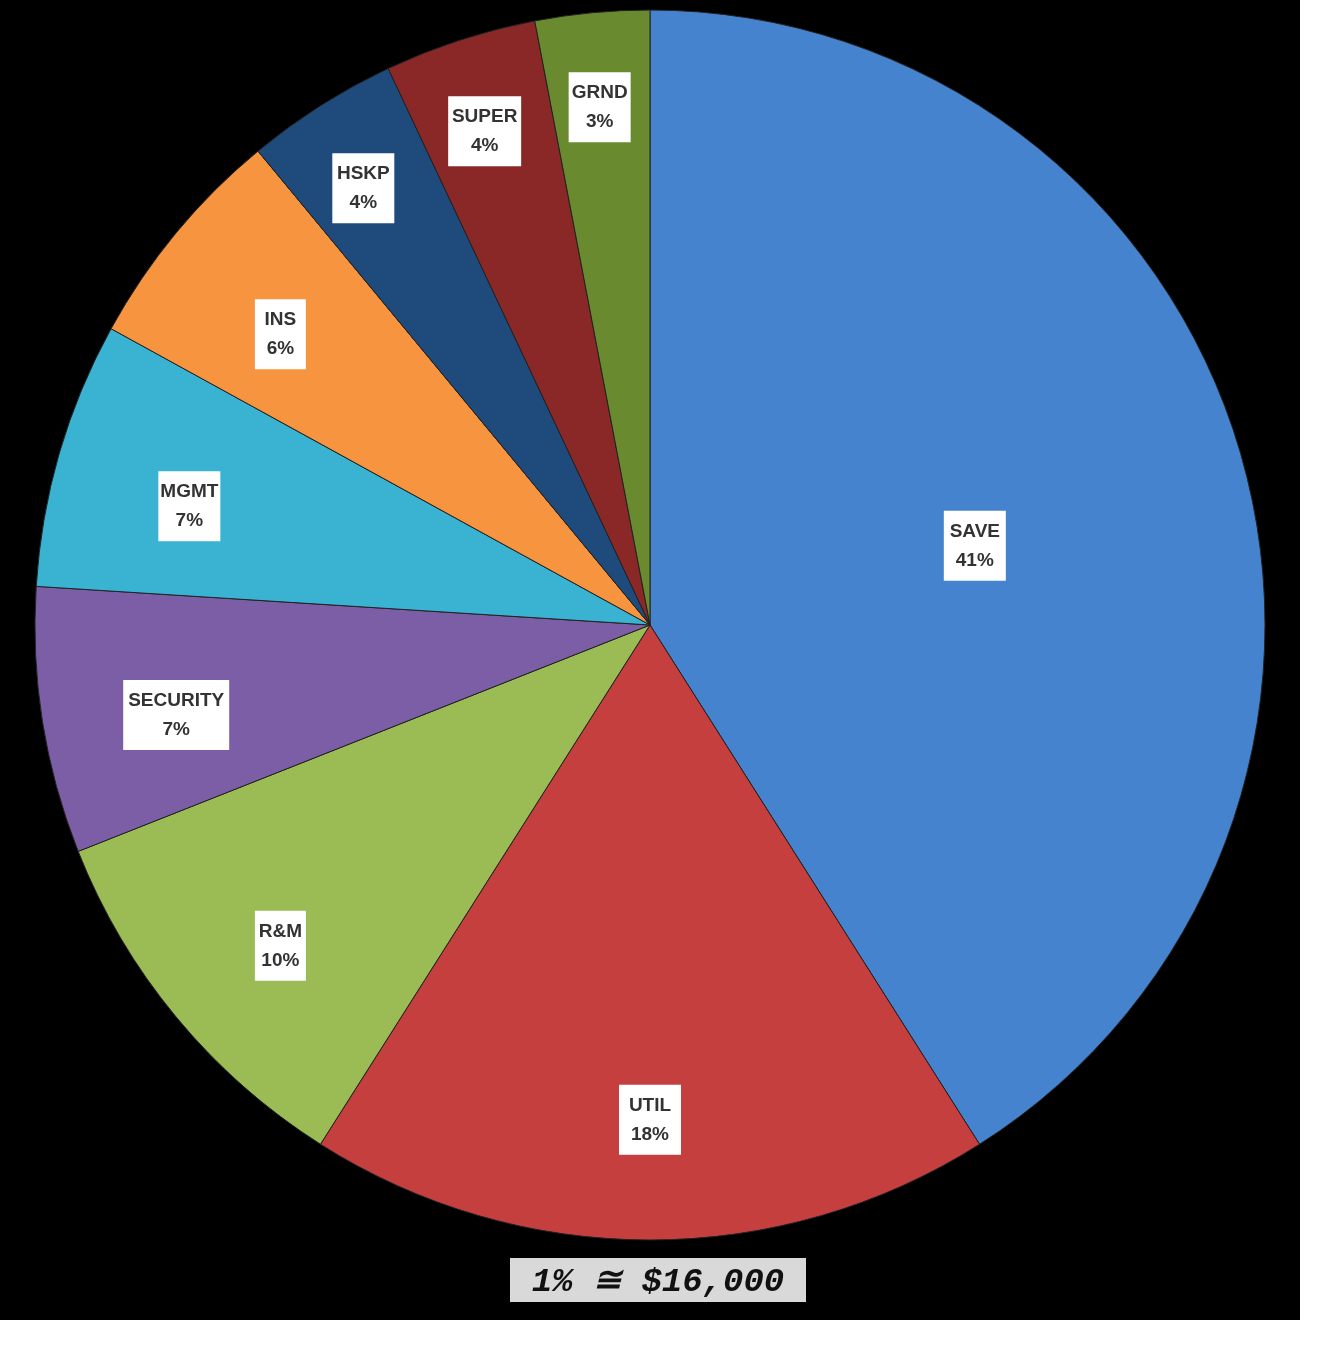 This screenshot has width=1344, height=1350. Describe the element at coordinates (176, 700) in the screenshot. I see `slice-label: SECURITY` at that location.